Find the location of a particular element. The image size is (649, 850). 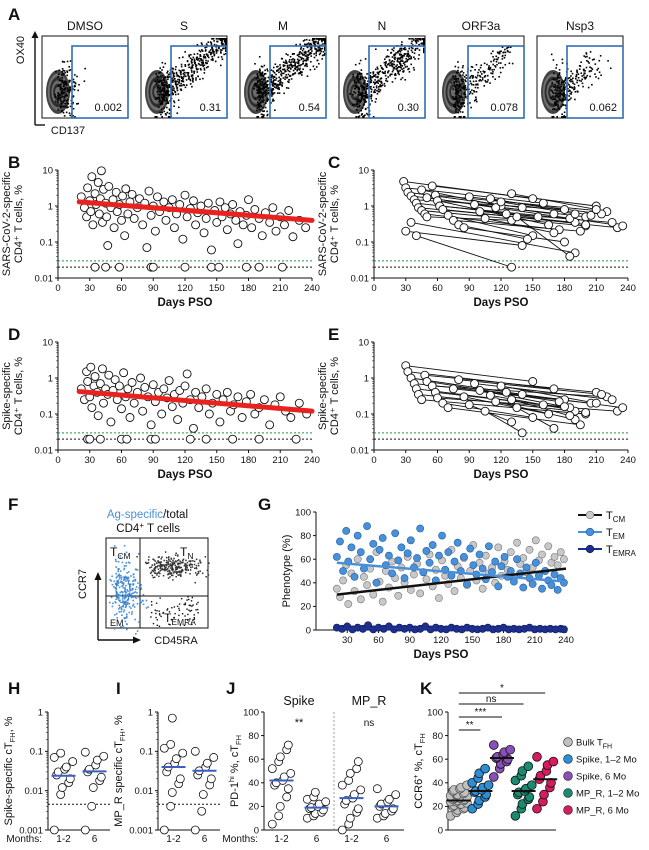

y-tick-label: 60 is located at coordinates (437, 760).